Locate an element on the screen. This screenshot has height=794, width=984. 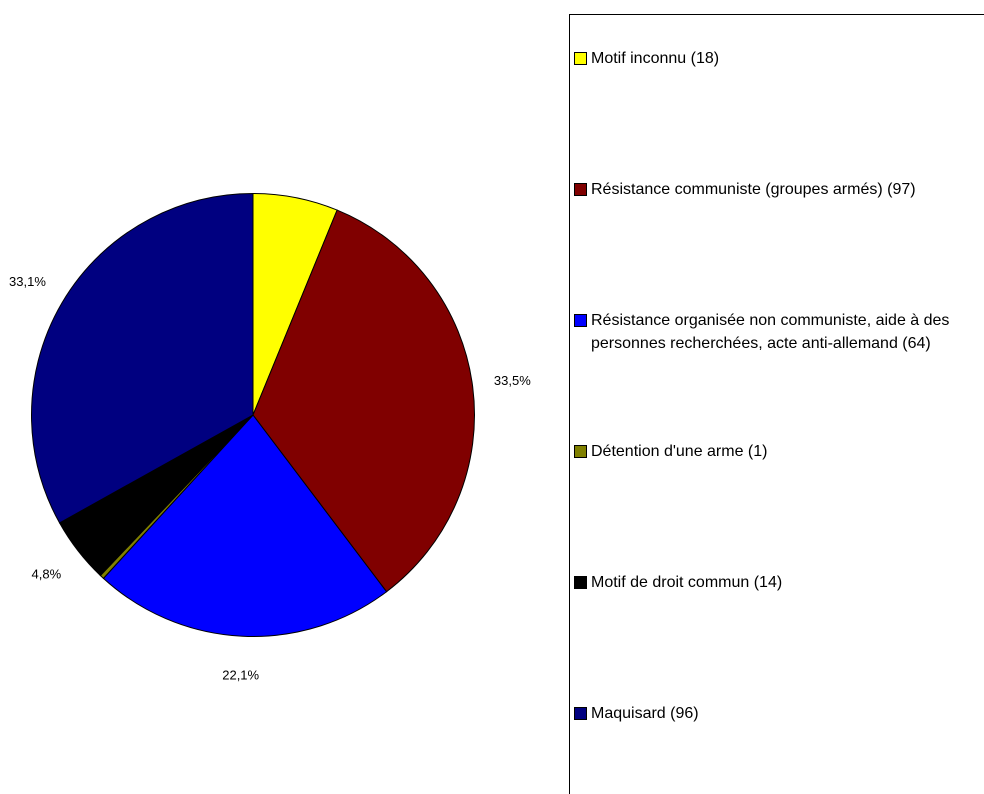
legend-label: Détention d'une arme (1) is located at coordinates (679, 451).